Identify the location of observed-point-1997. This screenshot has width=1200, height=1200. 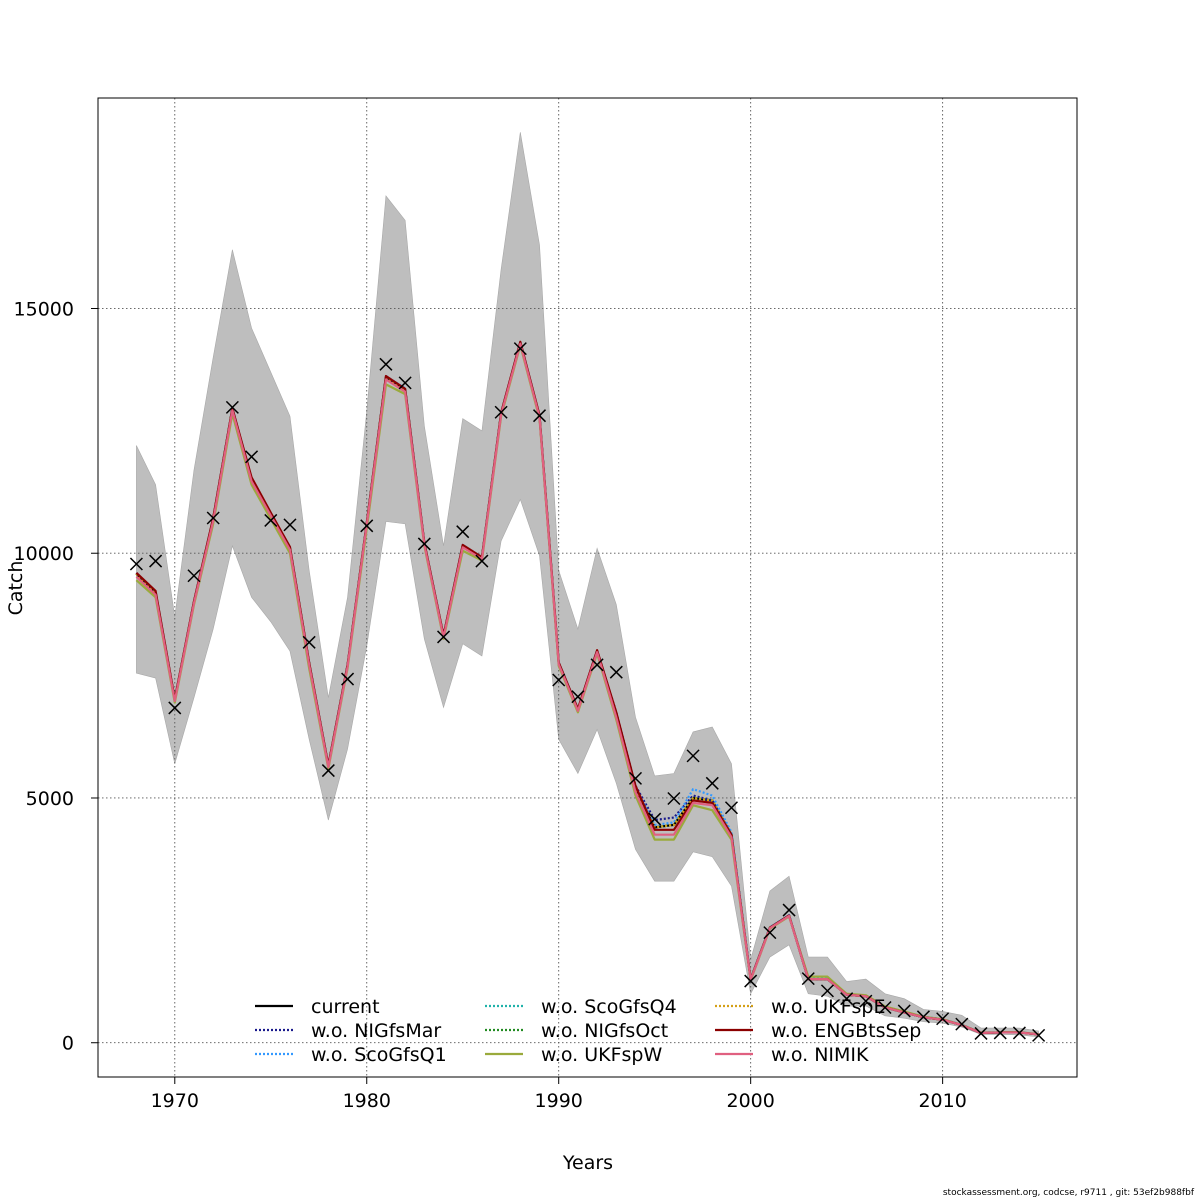
(693, 756).